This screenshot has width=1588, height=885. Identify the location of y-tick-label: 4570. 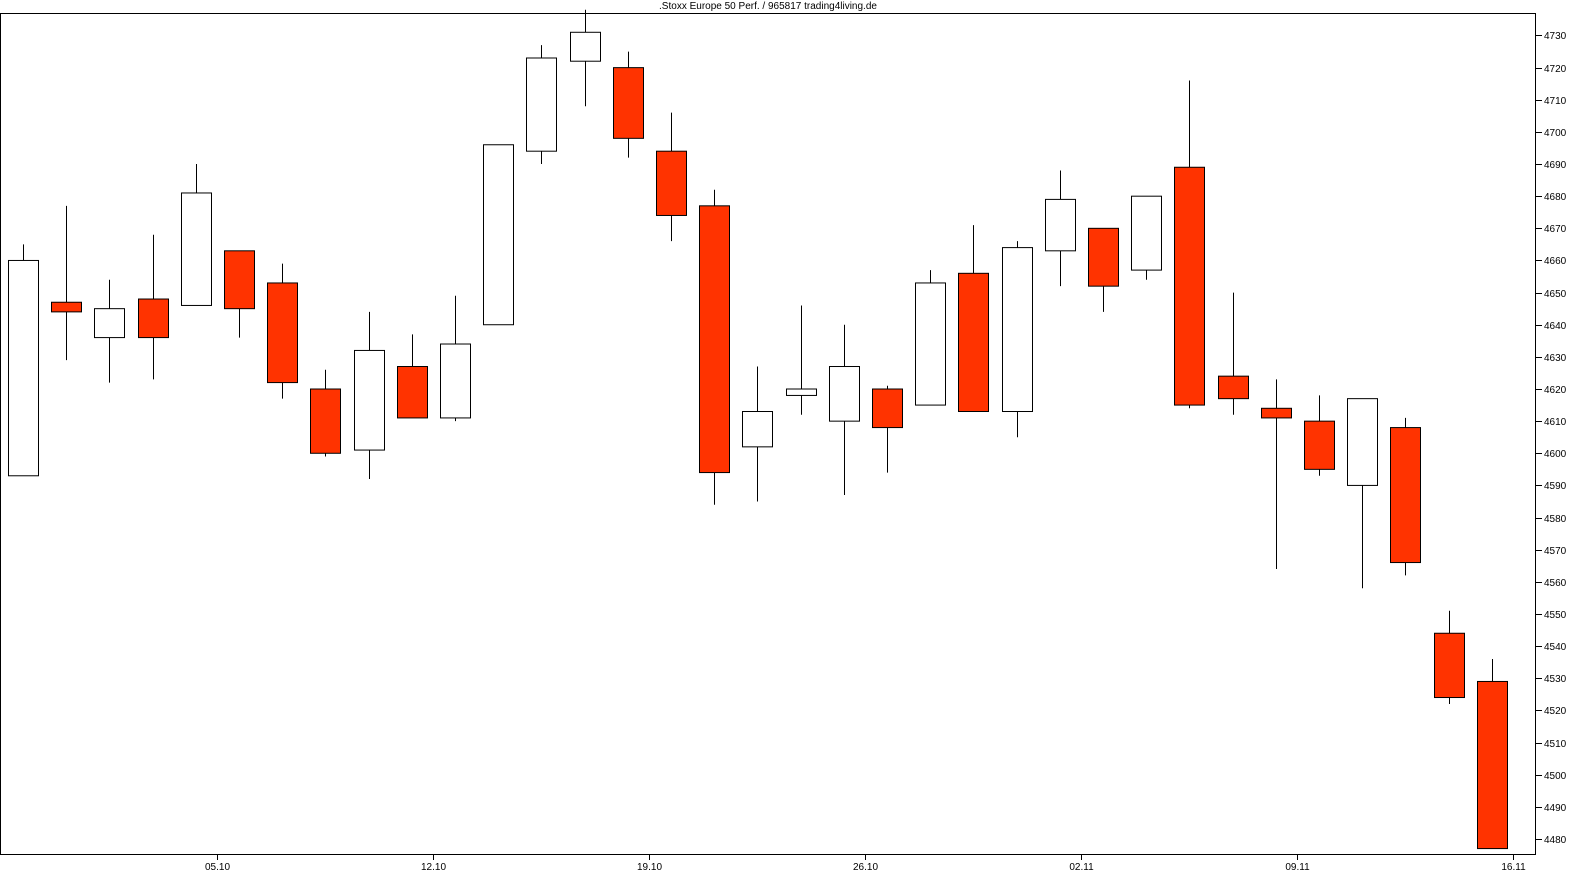
(1555, 551).